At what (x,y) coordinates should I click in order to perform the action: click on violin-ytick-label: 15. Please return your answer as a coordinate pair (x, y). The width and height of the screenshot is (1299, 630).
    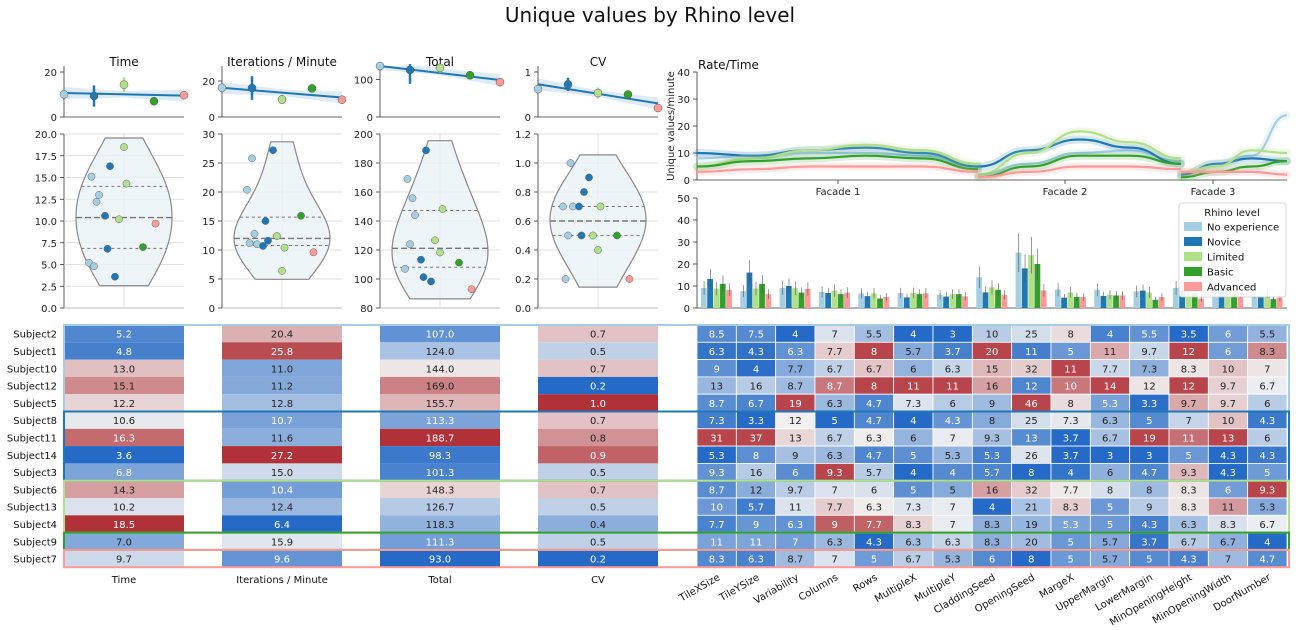
    Looking at the image, I should click on (208, 222).